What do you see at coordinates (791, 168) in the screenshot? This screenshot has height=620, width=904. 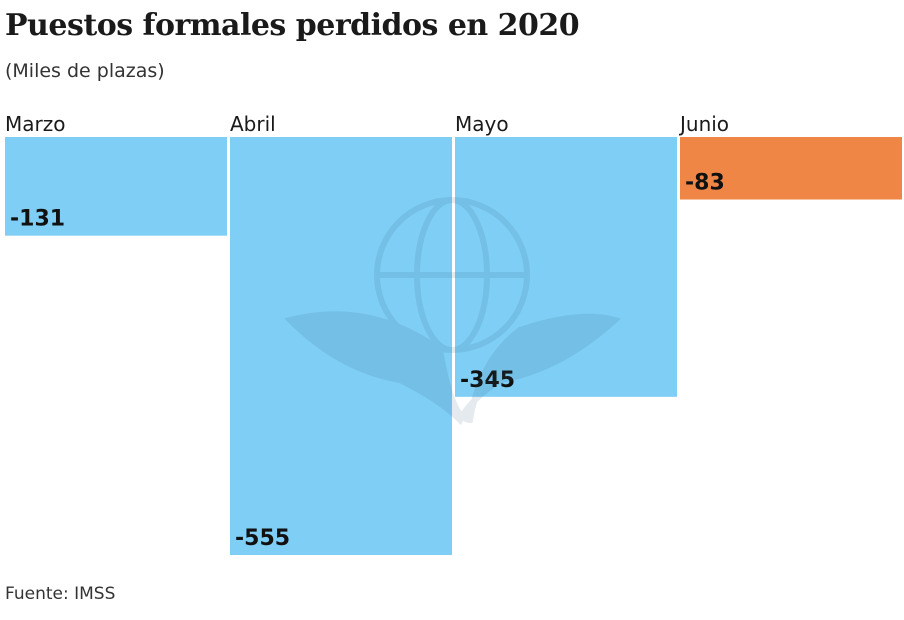 I see `bar-junio` at bounding box center [791, 168].